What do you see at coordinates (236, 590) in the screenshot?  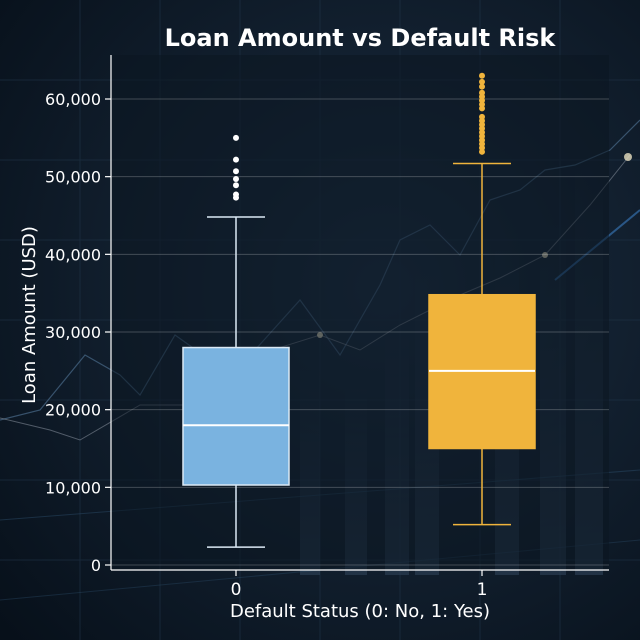 I see `x-tick-label: 0` at bounding box center [236, 590].